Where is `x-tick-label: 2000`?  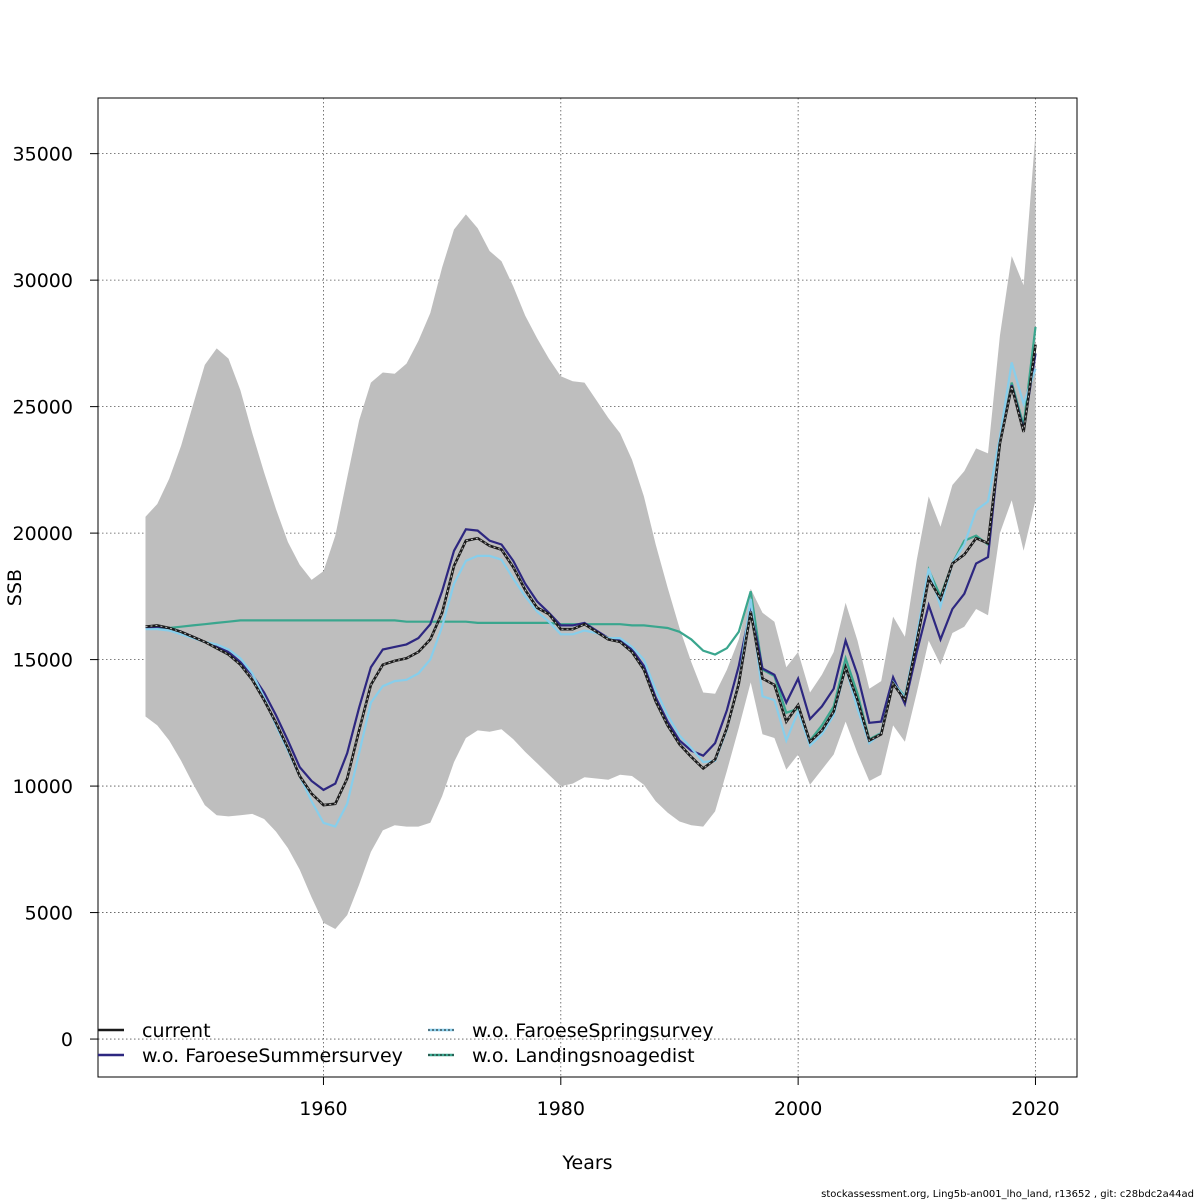
x-tick-label: 2000 is located at coordinates (798, 1109).